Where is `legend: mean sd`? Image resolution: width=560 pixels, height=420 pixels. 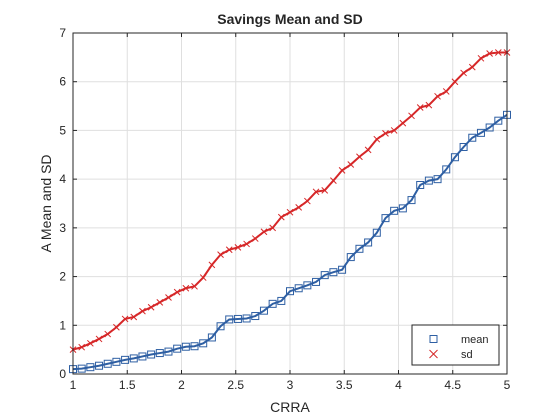 legend: mean sd is located at coordinates (455, 345).